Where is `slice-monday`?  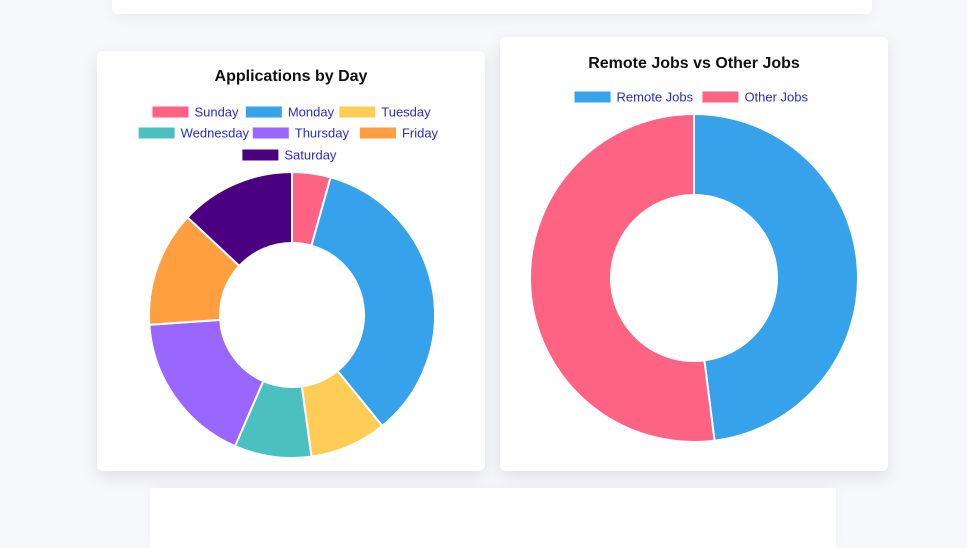
slice-monday is located at coordinates (373, 302).